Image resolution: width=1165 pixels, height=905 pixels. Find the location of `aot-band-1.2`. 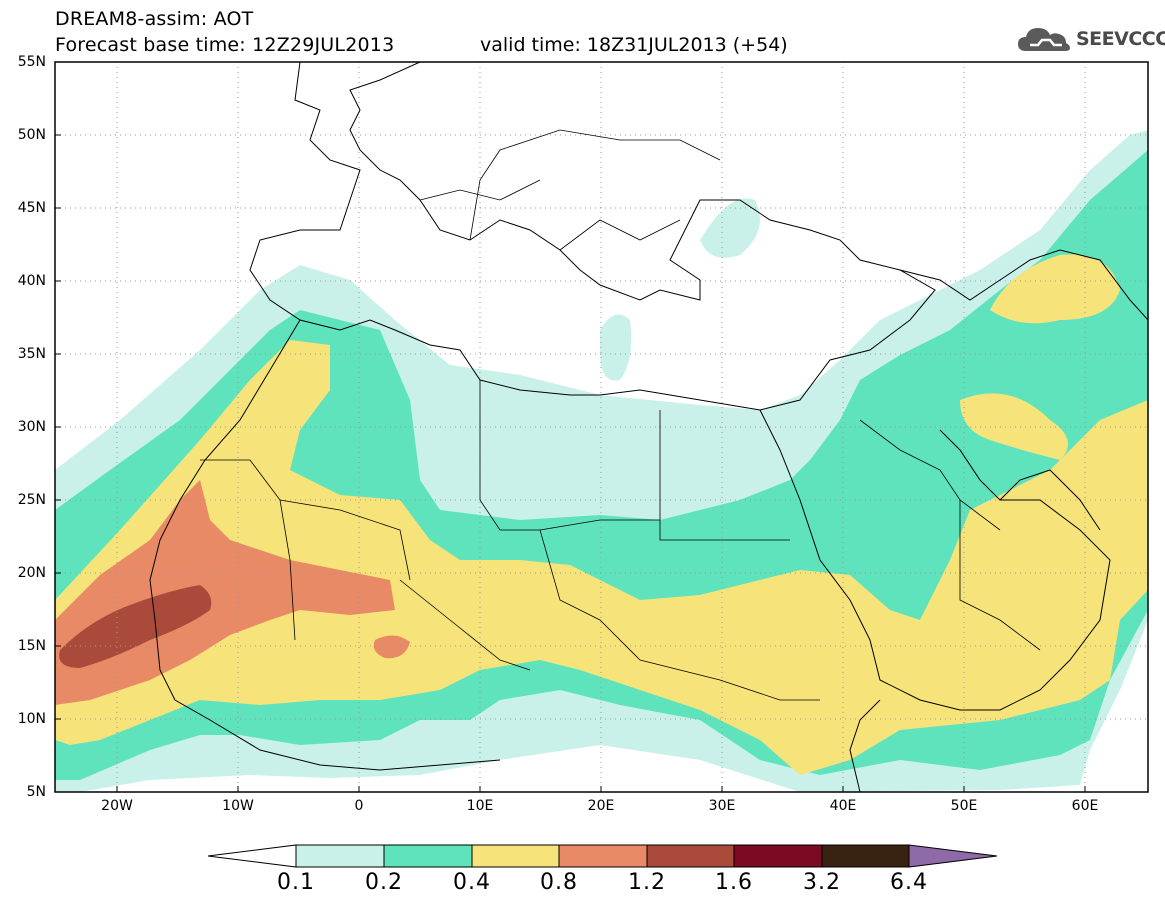

aot-band-1.2 is located at coordinates (135, 626).